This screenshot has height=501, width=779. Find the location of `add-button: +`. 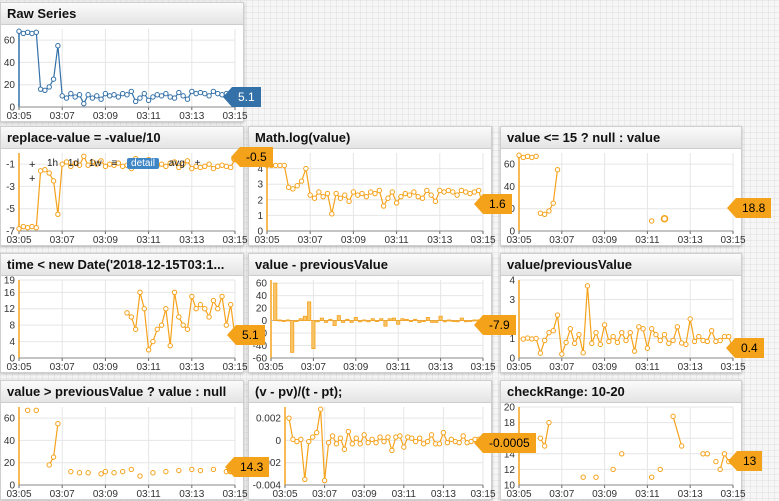

add-button: + is located at coordinates (197, 163).